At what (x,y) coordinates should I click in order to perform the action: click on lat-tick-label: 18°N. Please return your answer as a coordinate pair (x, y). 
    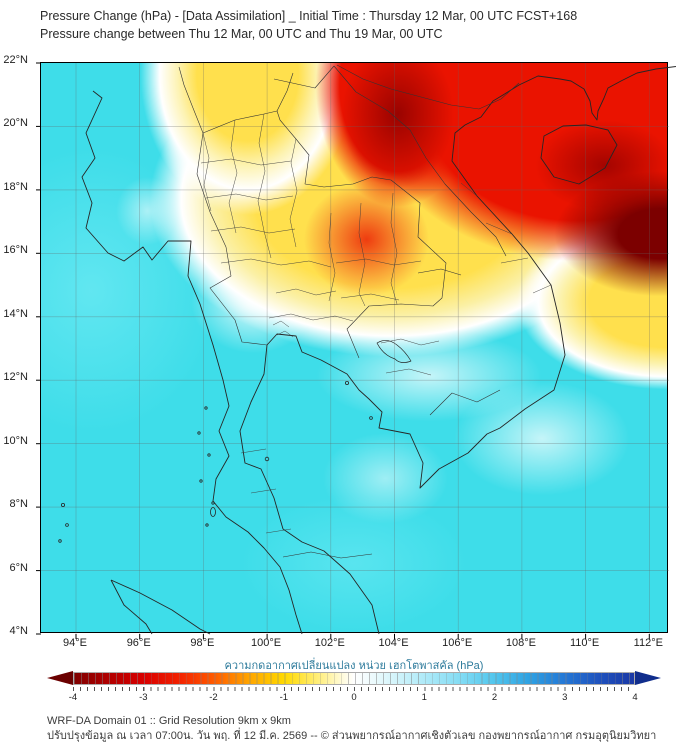
    Looking at the image, I should click on (15, 186).